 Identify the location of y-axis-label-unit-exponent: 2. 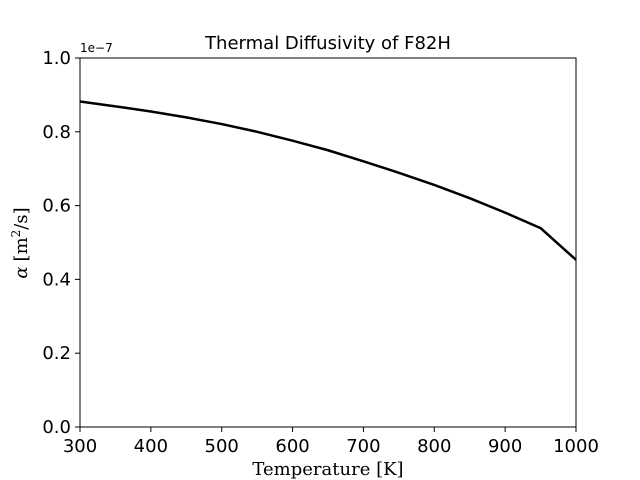
(16, 234).